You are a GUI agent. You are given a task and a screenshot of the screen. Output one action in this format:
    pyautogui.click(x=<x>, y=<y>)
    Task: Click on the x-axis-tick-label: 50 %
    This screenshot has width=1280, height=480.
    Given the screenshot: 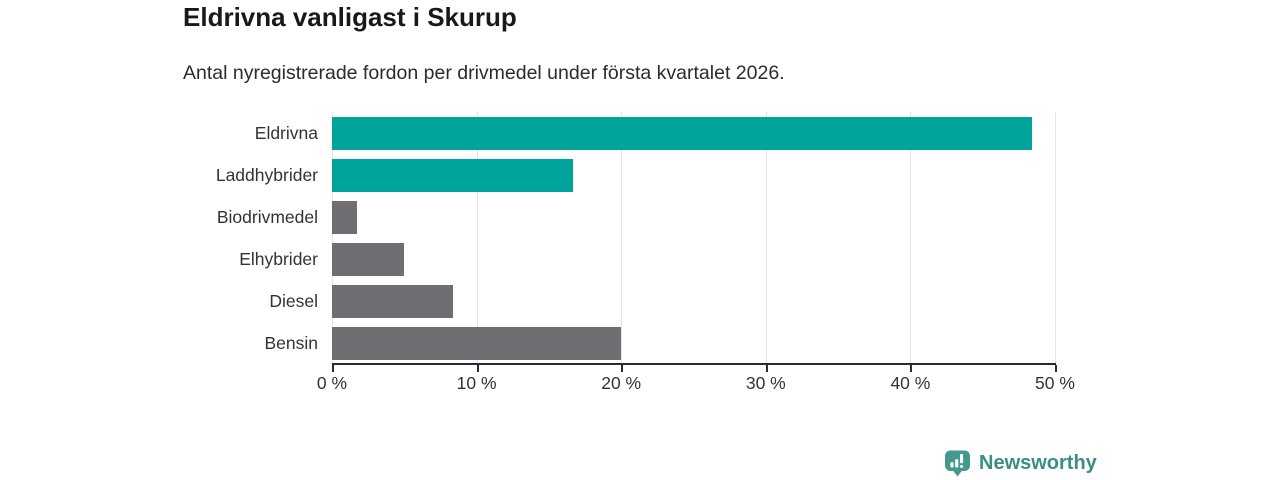 What is the action you would take?
    pyautogui.click(x=1055, y=383)
    